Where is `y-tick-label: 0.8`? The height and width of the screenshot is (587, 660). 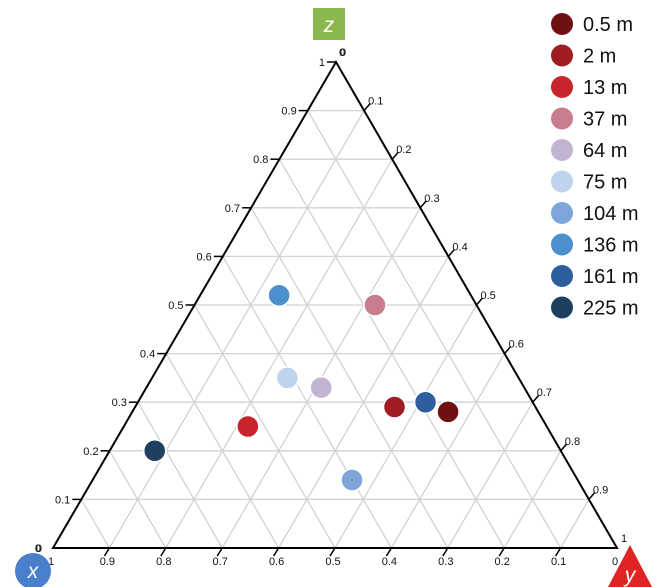
y-tick-label: 0.8 is located at coordinates (572, 442).